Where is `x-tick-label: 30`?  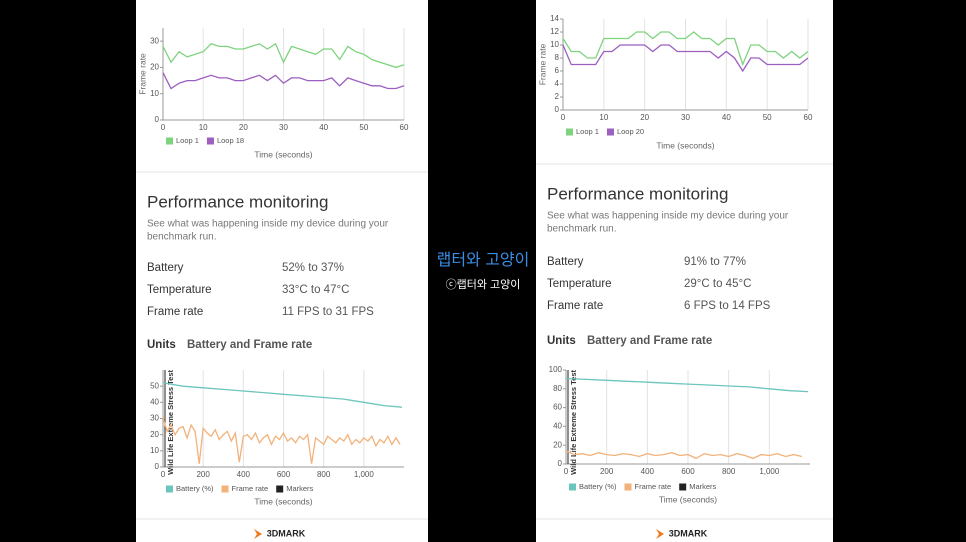 x-tick-label: 30 is located at coordinates (685, 117).